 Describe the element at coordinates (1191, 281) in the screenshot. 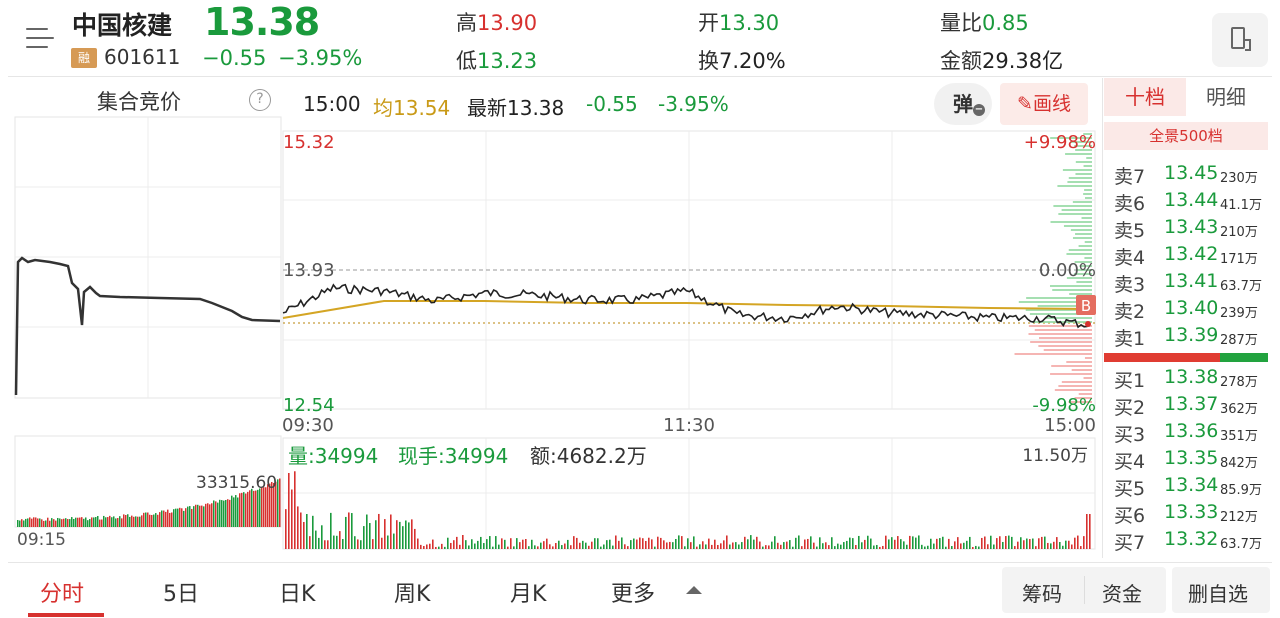

I see `ask-price: 13.41` at that location.